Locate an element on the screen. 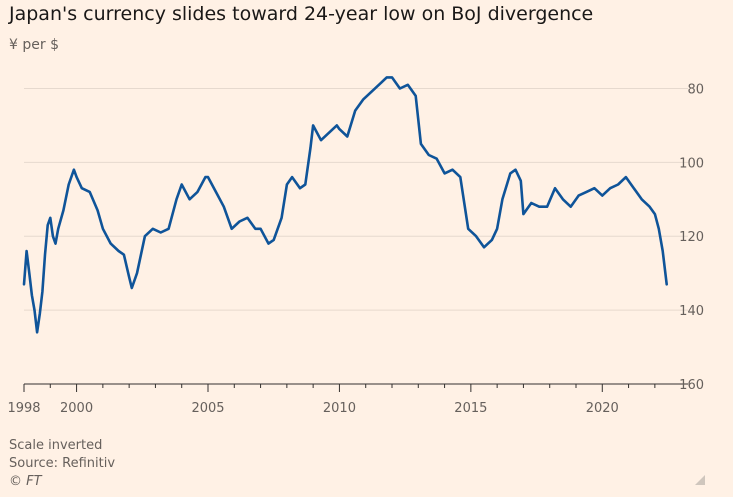 The height and width of the screenshot is (497, 733). y-tick-label: 120 is located at coordinates (691, 237).